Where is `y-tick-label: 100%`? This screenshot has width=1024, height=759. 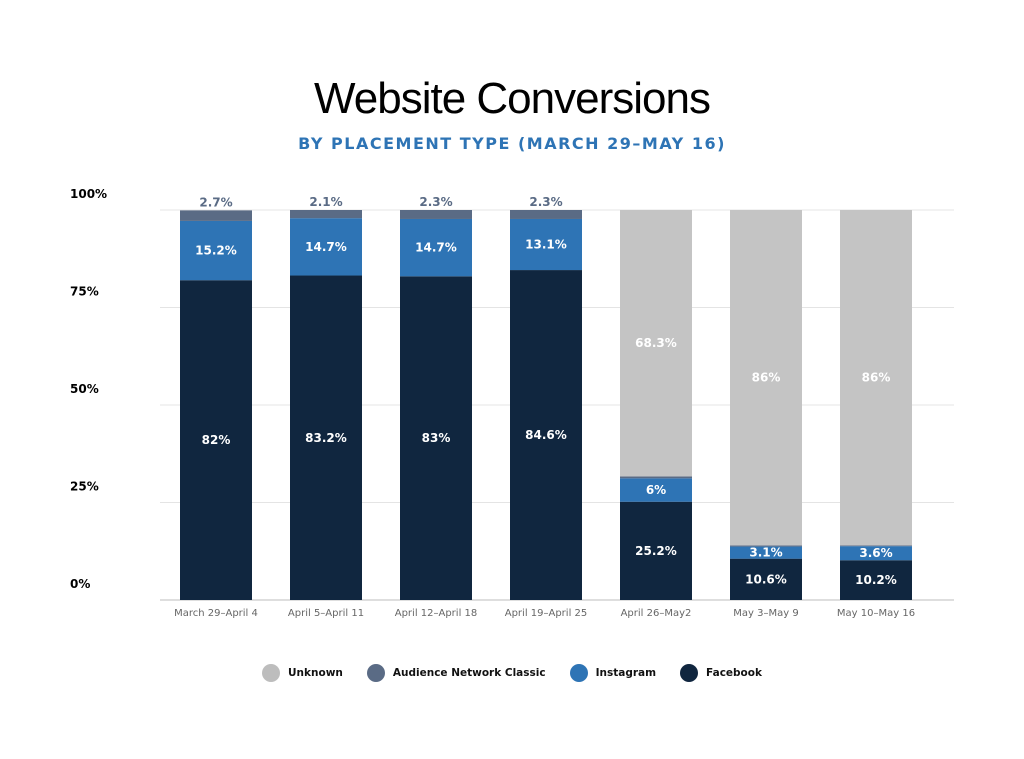
y-tick-label: 100% is located at coordinates (88, 194).